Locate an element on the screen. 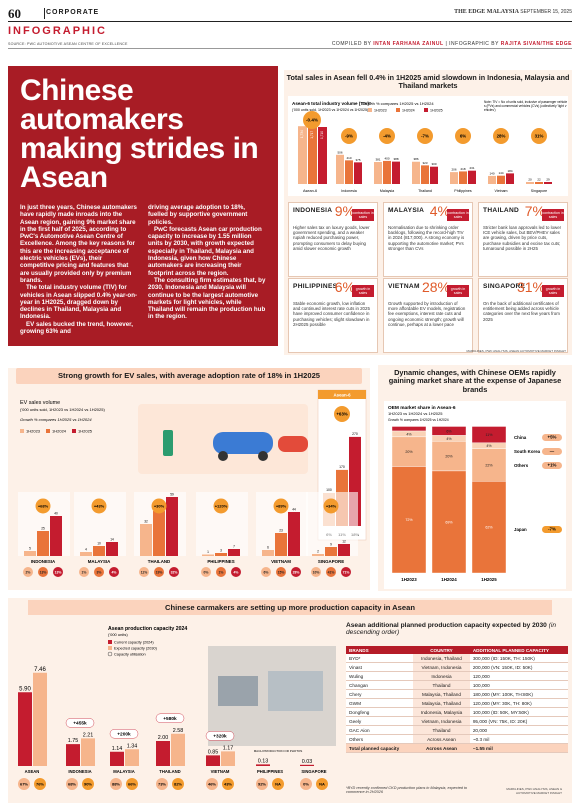 This screenshot has width=580, height=811. legend-label: Expected capacity (2030) is located at coordinates (136, 649).